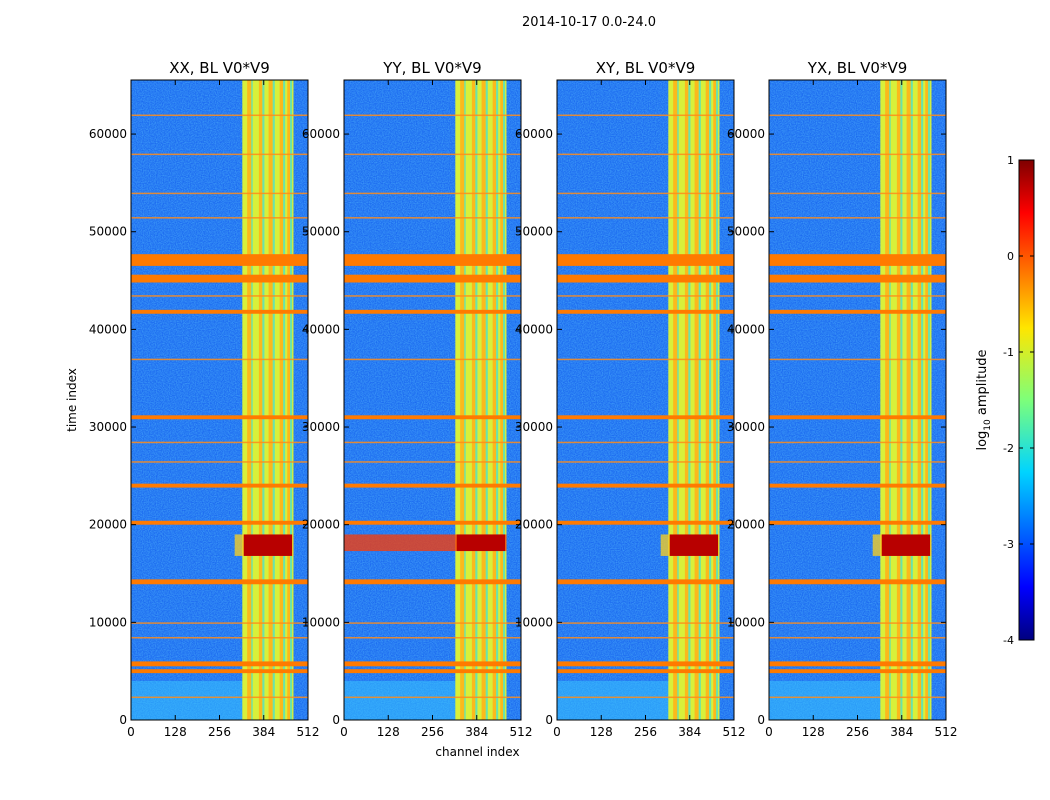 The height and width of the screenshot is (800, 1050). Describe the element at coordinates (1018, 400) in the screenshot. I see `colorbar-ticks: 1 0 -1 -2 -3 -4` at that location.